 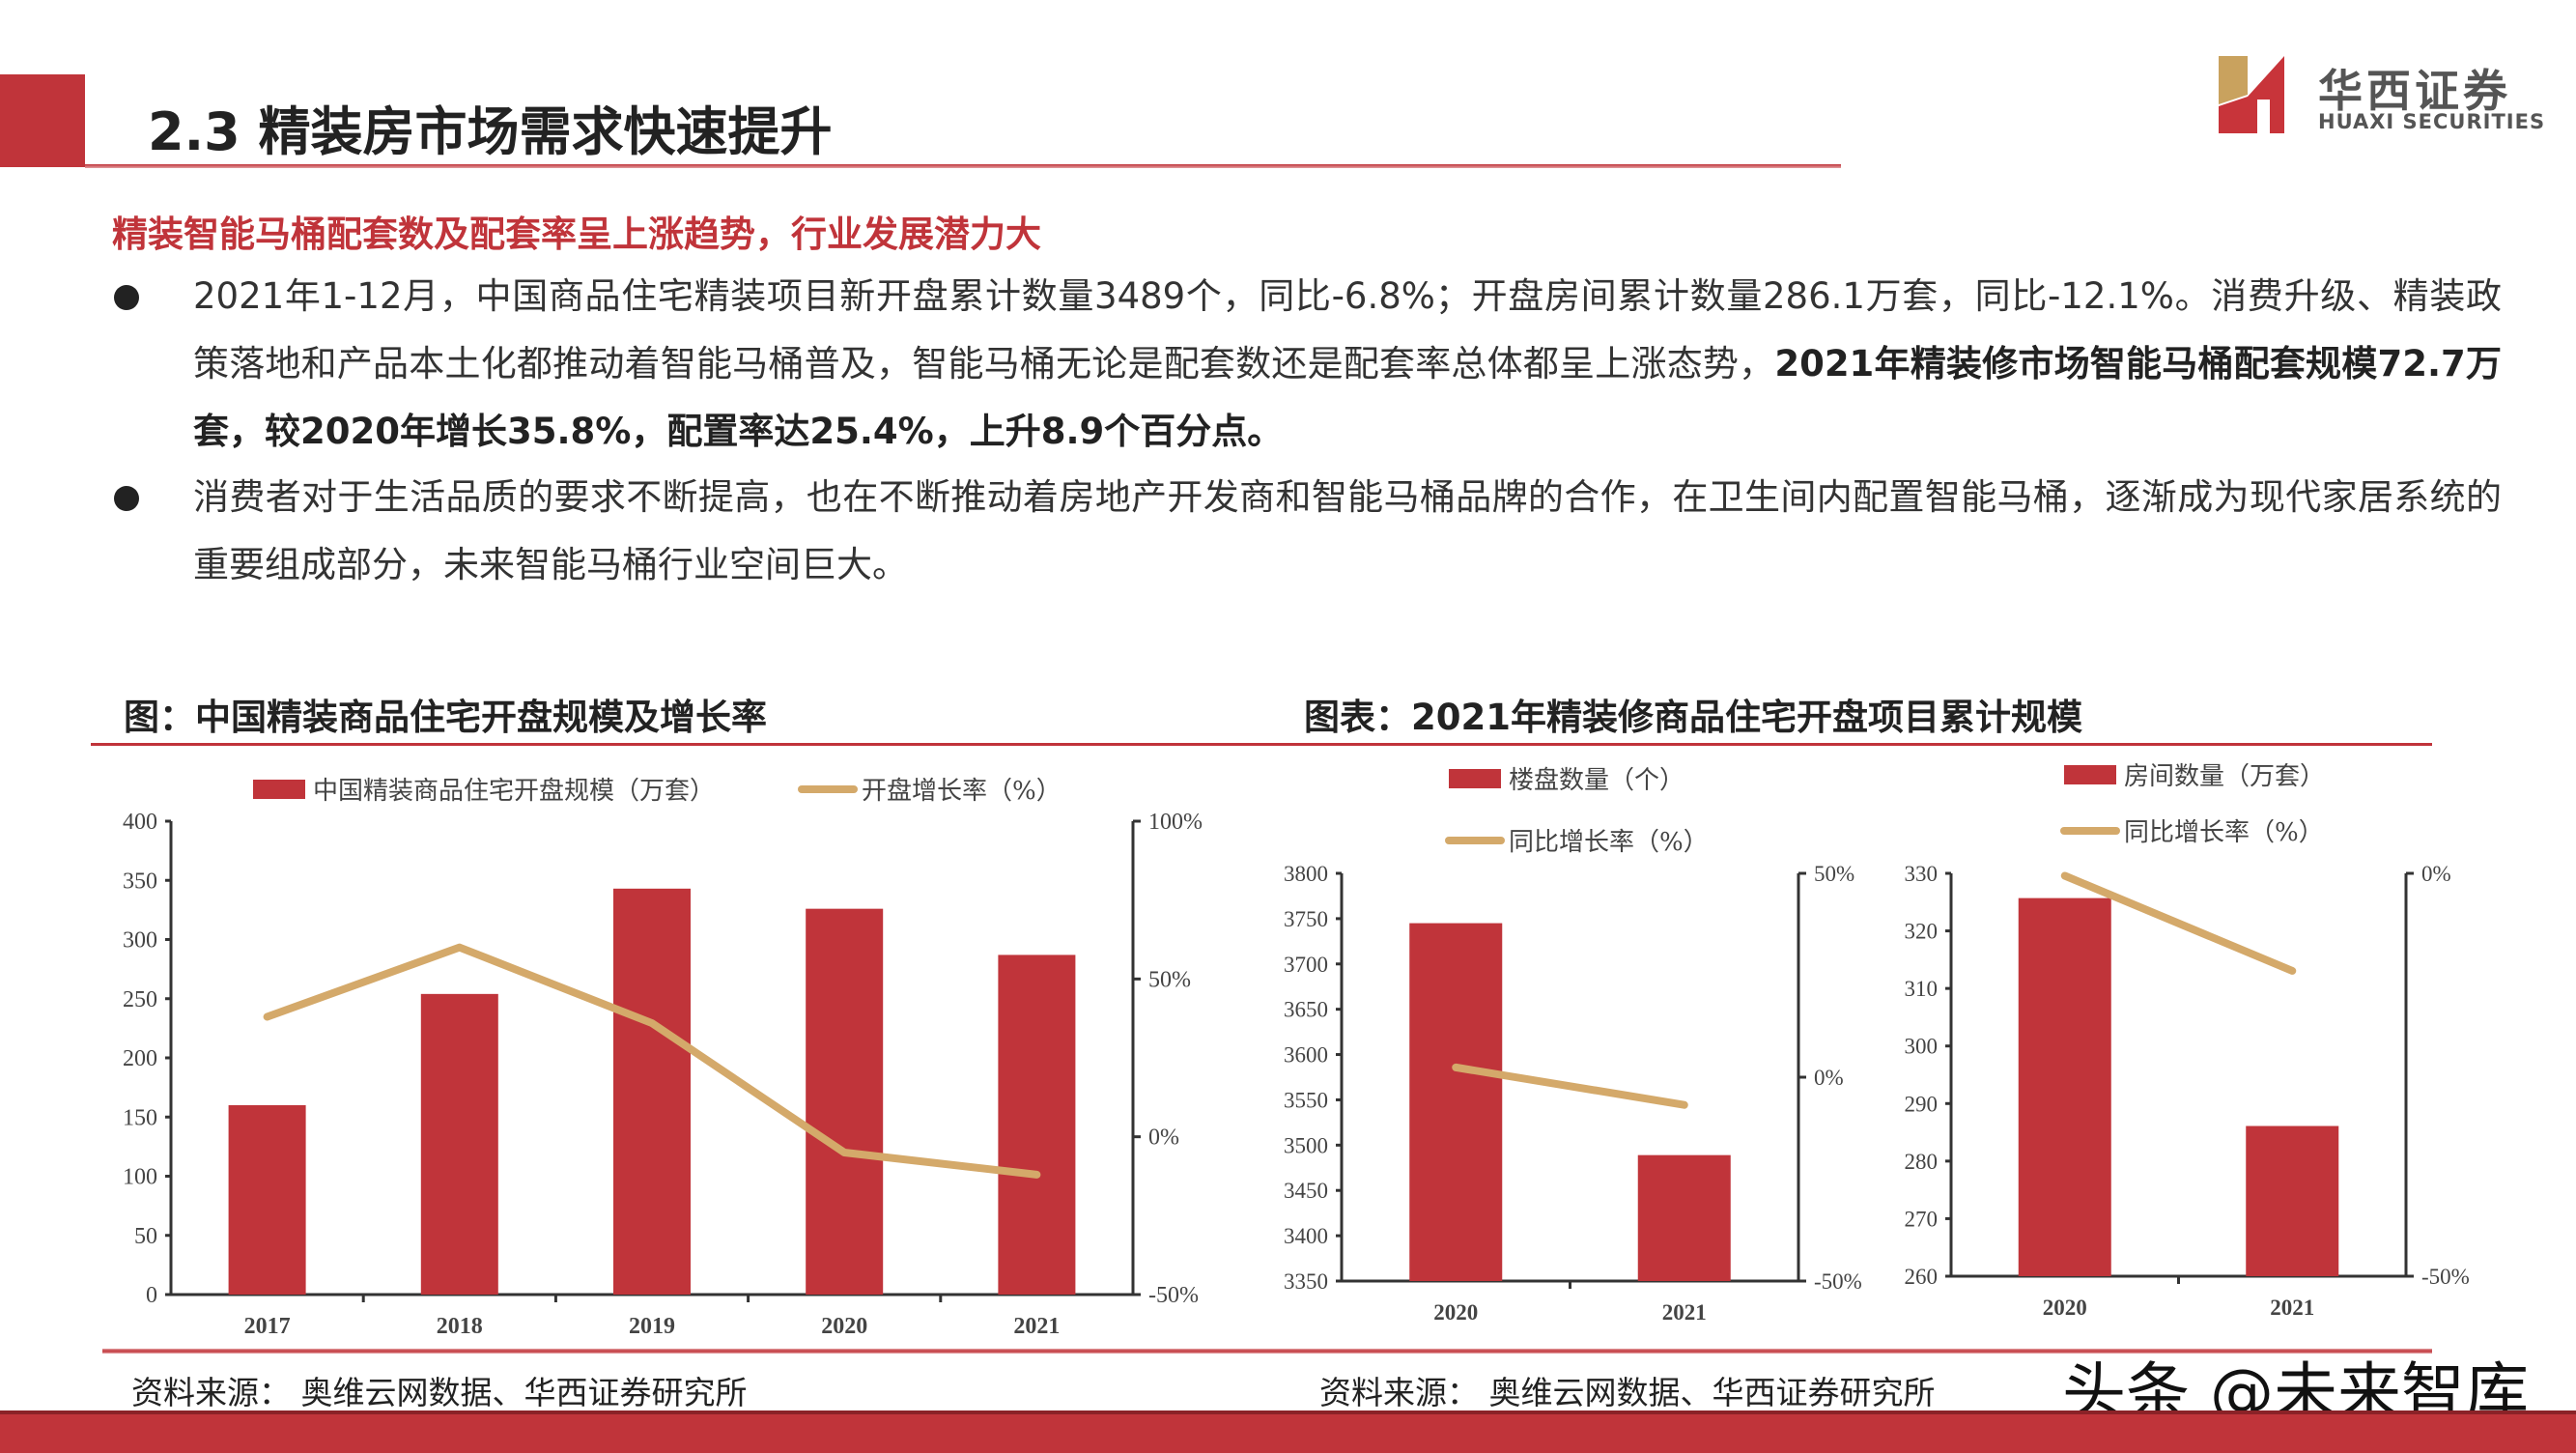 I want to click on left-tick-label: 310, so click(x=1922, y=989).